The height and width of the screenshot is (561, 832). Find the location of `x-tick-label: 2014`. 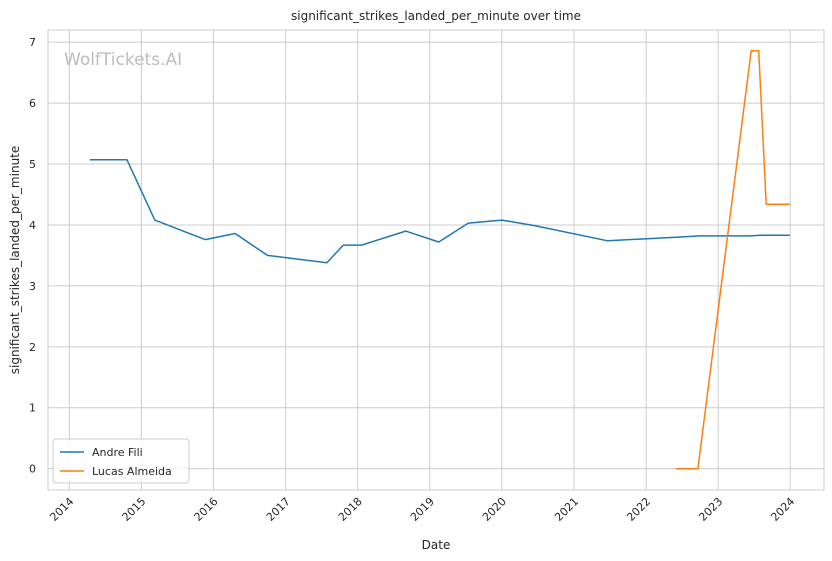

x-tick-label: 2014 is located at coordinates (61, 509).